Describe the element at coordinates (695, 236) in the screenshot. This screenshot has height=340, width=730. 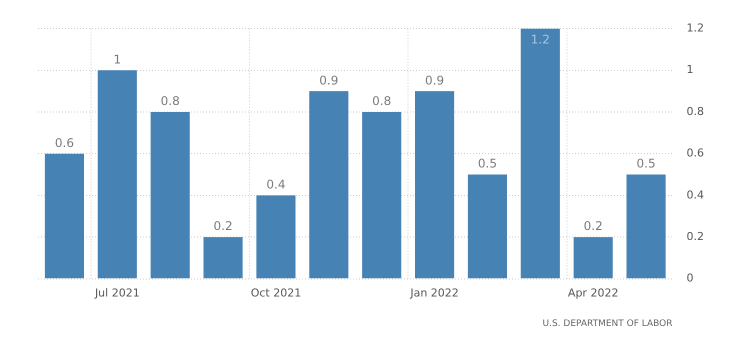
I see `y-tick-label: 0.2` at that location.